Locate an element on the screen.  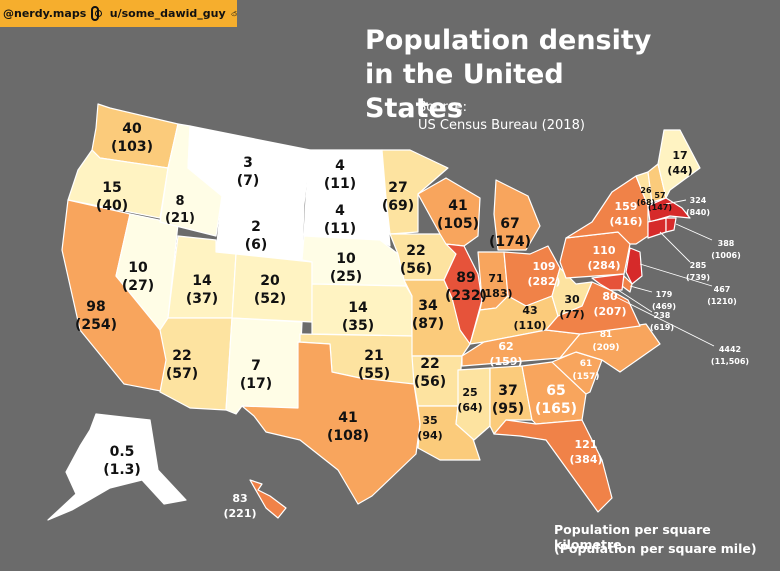
instagram-handle: @nerdy.maps is located at coordinates (45, 13).